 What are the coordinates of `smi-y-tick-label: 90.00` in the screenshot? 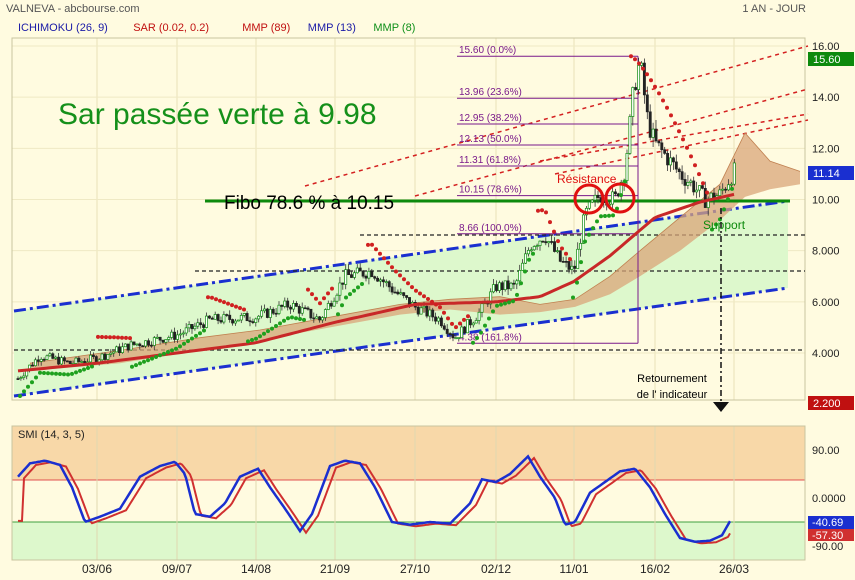 It's located at (826, 451).